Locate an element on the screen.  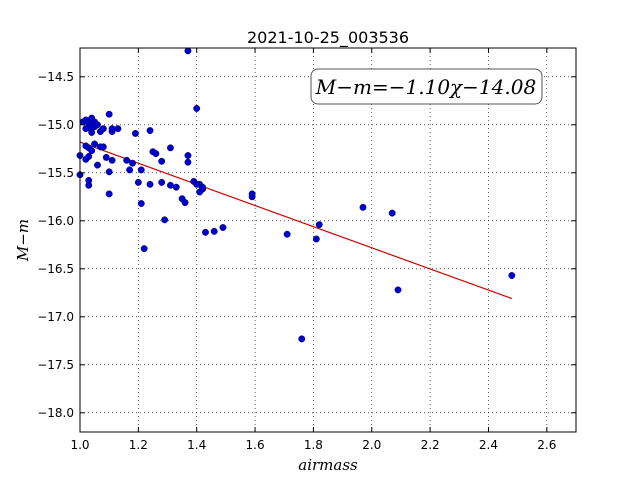
x-tick-label: 1.6 is located at coordinates (255, 445).